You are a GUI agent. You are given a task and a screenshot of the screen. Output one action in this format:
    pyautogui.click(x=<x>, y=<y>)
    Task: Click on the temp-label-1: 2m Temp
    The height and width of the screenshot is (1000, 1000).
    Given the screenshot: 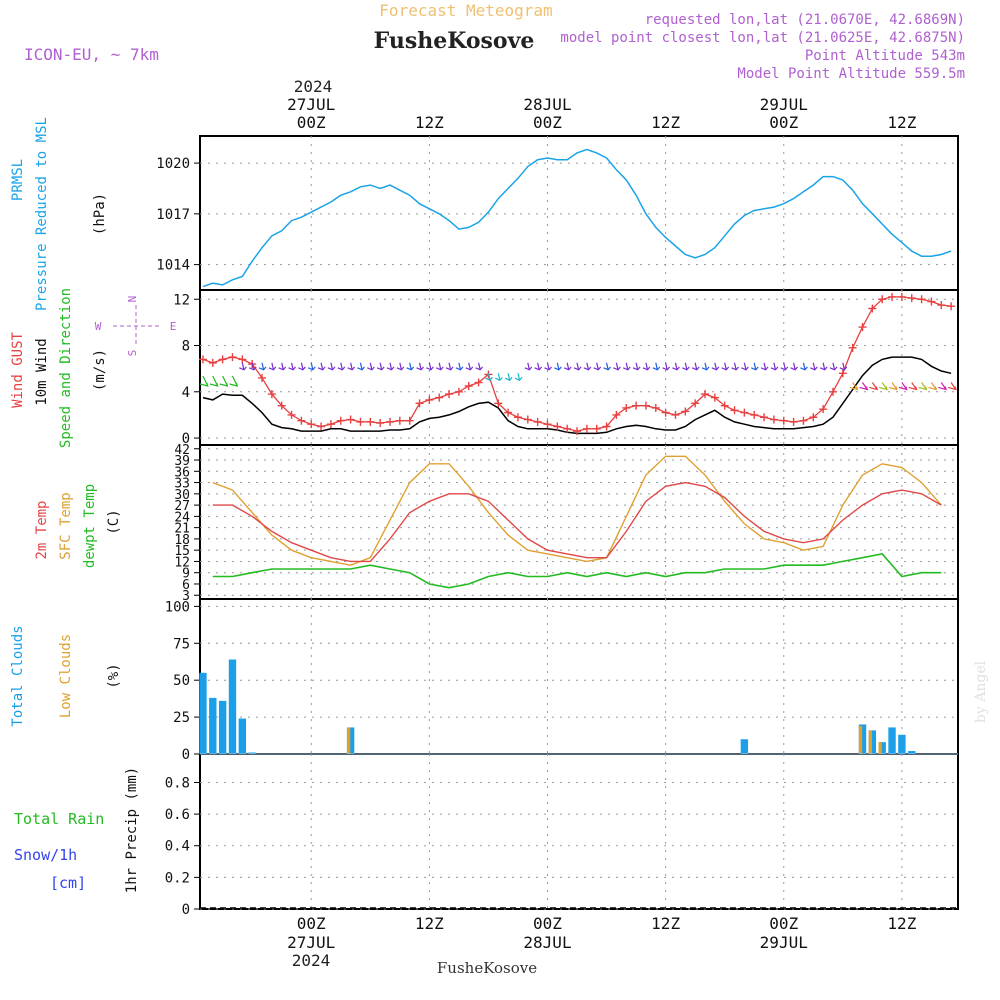 What is the action you would take?
    pyautogui.click(x=42, y=529)
    